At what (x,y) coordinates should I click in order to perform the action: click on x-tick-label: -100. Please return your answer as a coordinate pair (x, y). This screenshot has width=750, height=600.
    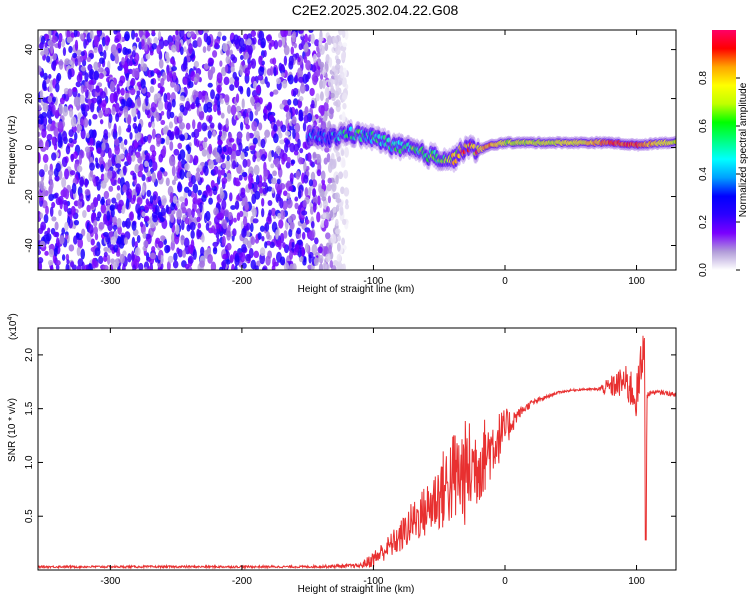
    Looking at the image, I should click on (373, 581).